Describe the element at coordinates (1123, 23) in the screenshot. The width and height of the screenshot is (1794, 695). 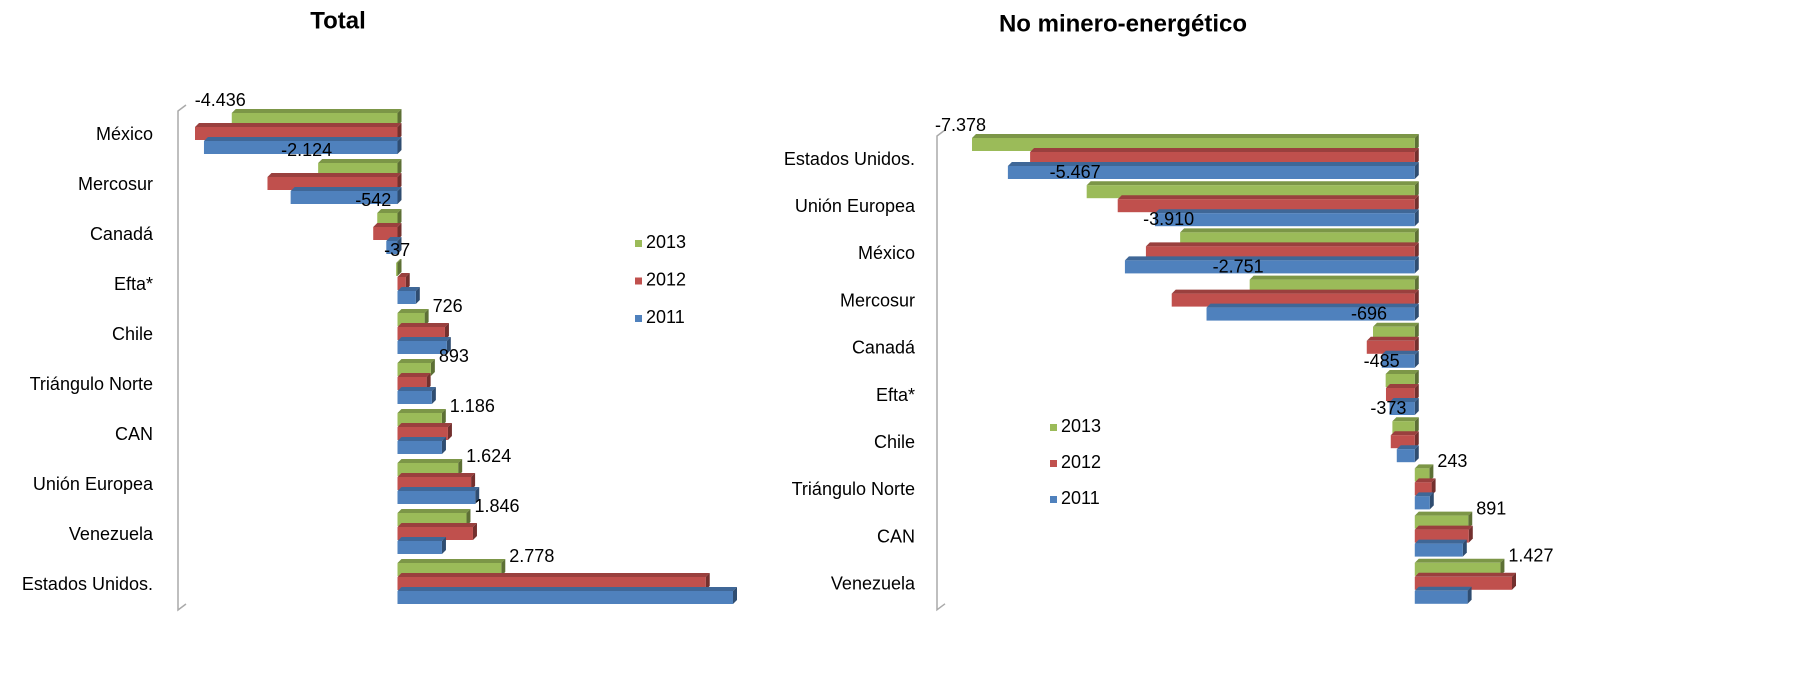
I see `chart-title: No minero-energético` at that location.